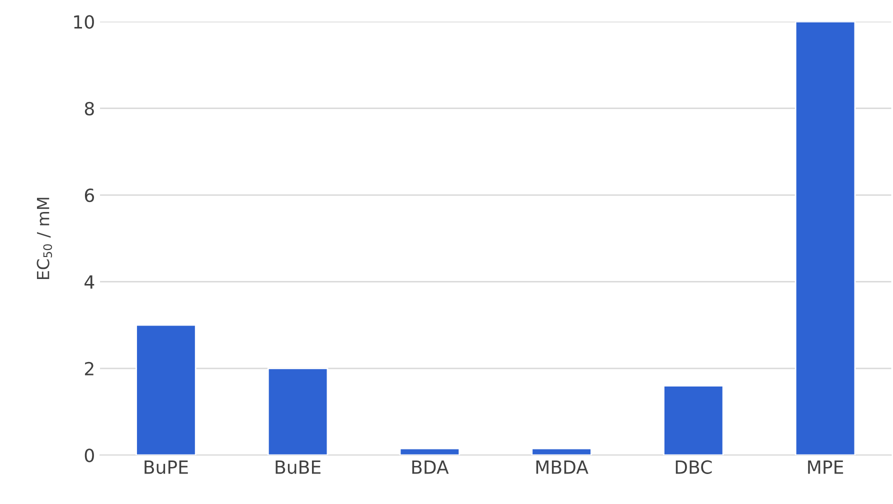 This screenshot has height=504, width=893. Describe the element at coordinates (84, 22) in the screenshot. I see `y-tick-label: 10` at that location.